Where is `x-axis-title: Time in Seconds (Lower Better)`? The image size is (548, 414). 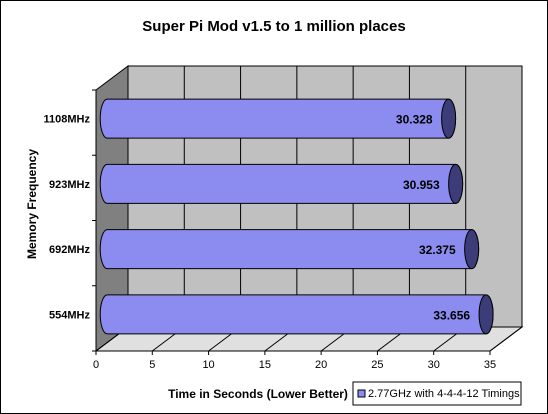 x-axis-title: Time in Seconds (Lower Better) is located at coordinates (258, 394).